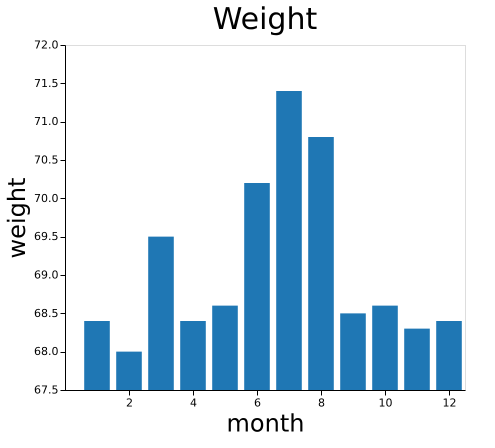 The height and width of the screenshot is (448, 495). Describe the element at coordinates (46, 45) in the screenshot. I see `y-tick-label: 72.0` at that location.